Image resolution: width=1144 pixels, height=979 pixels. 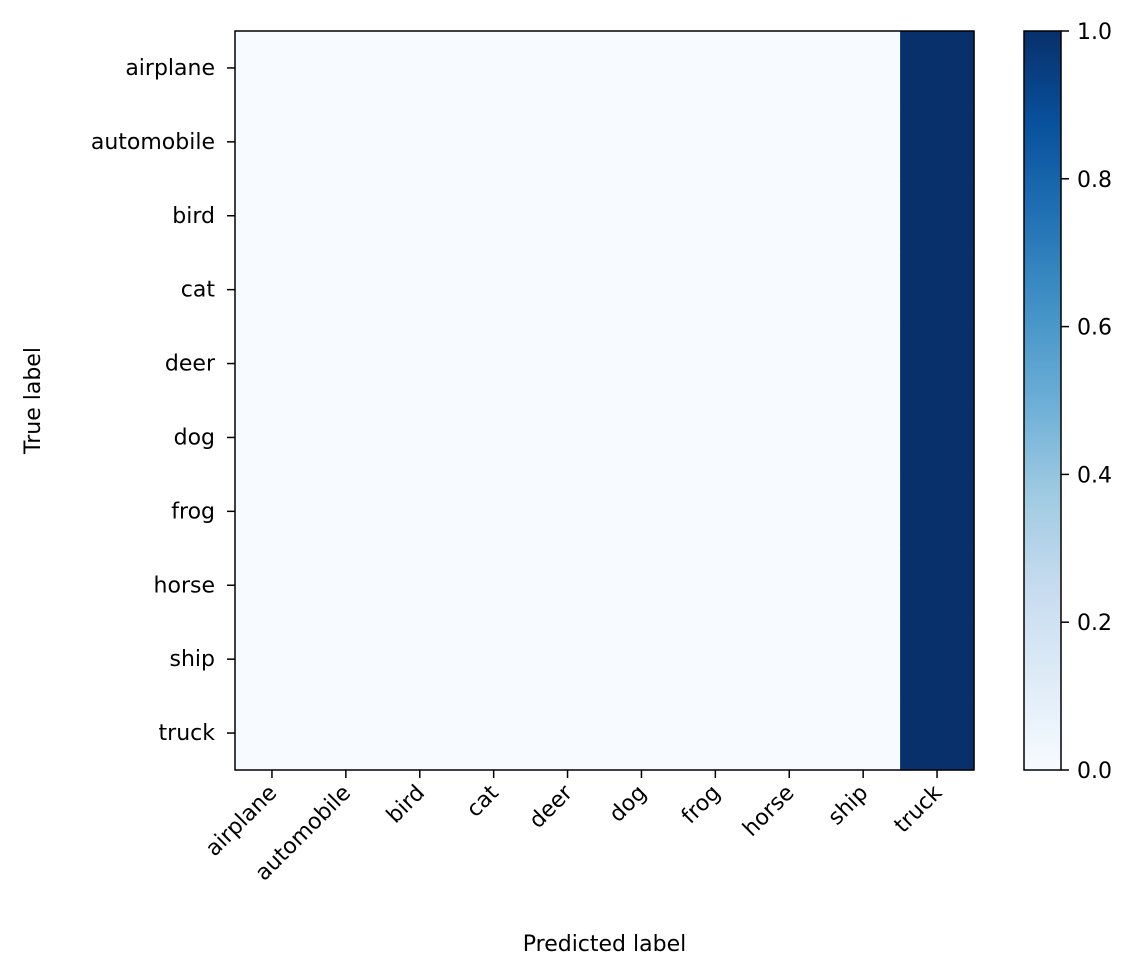 What do you see at coordinates (33, 401) in the screenshot?
I see `y-axis-label: True label` at bounding box center [33, 401].